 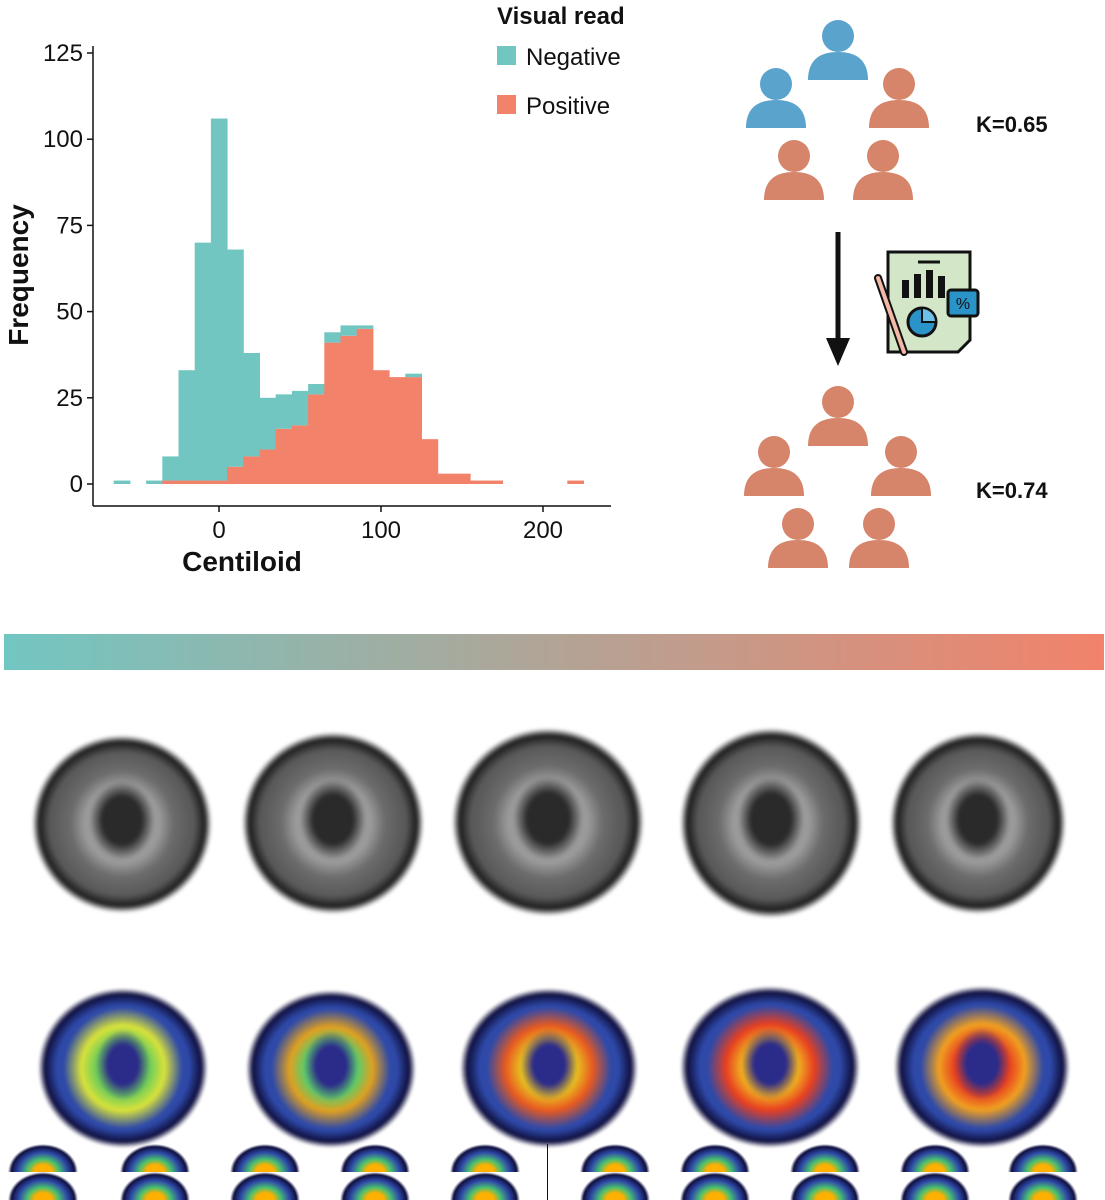 I want to click on y-axis-label: Frequency, so click(x=18, y=275).